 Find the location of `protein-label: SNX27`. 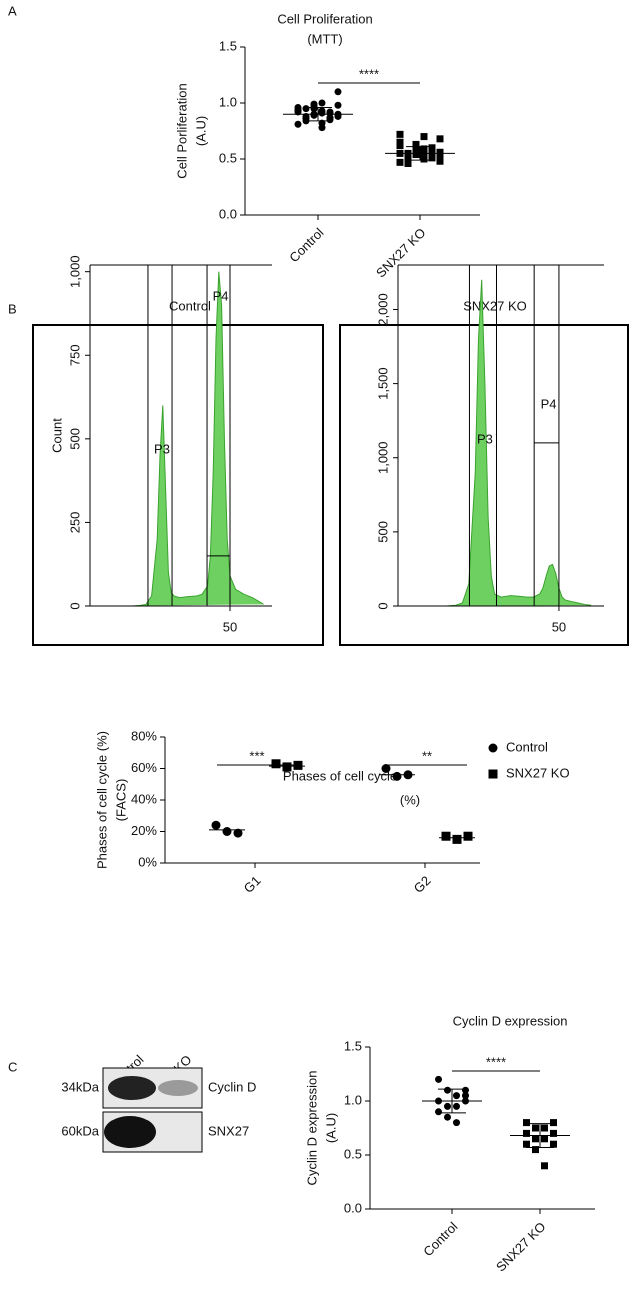

protein-label: SNX27 is located at coordinates (228, 1130).